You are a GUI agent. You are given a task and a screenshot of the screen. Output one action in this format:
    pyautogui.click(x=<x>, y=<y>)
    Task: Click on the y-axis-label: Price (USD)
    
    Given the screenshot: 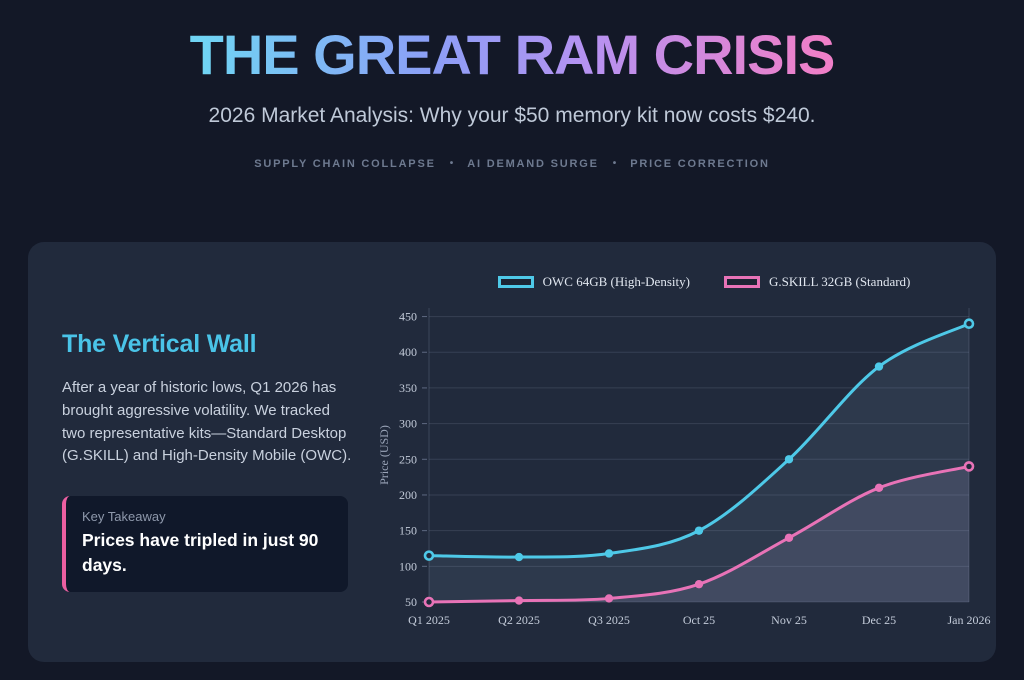 What is the action you would take?
    pyautogui.click(x=384, y=455)
    